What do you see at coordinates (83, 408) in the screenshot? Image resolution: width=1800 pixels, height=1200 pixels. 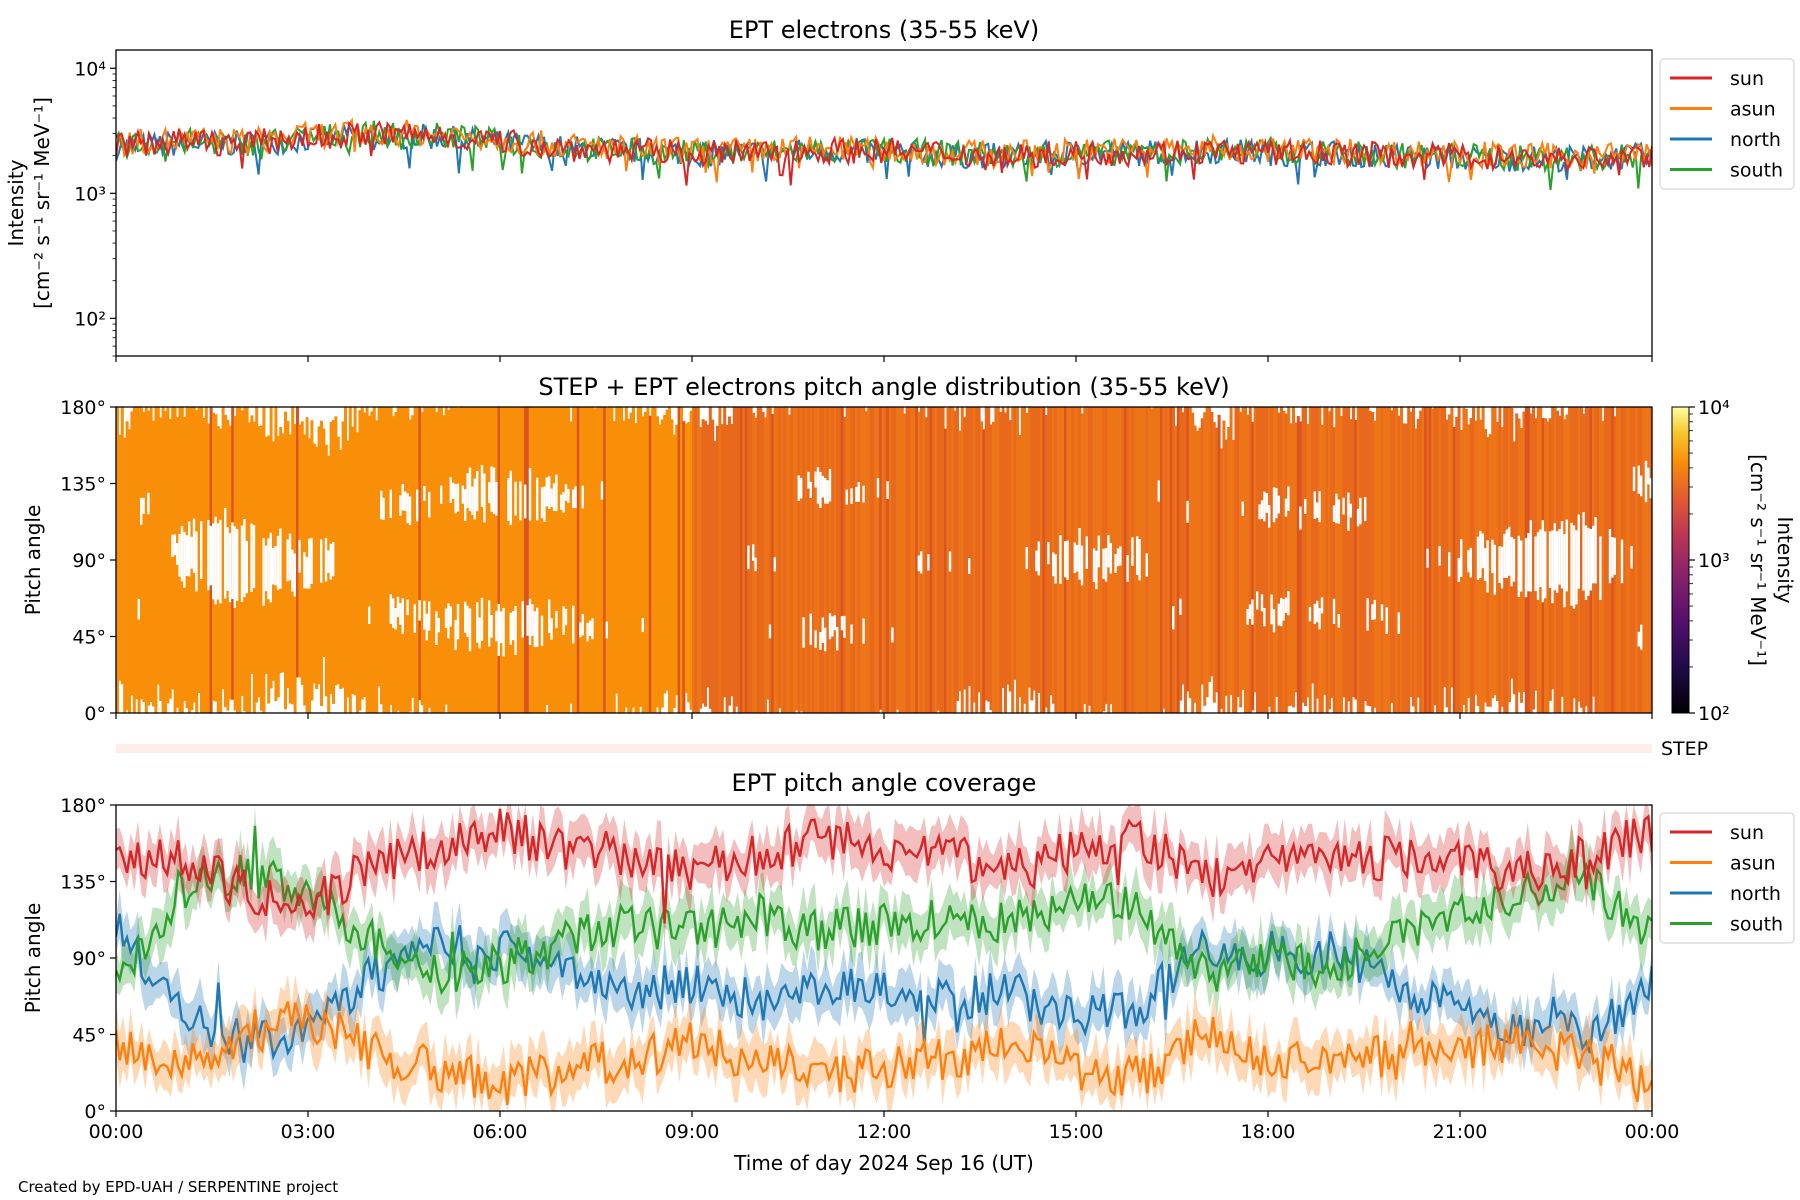 I see `panel2-ytick-label: 180°` at bounding box center [83, 408].